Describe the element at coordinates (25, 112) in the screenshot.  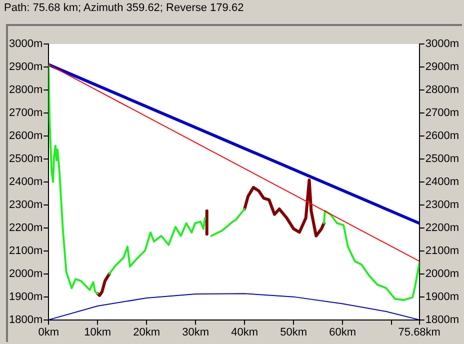
I see `y-tick-label: 2700m` at that location.